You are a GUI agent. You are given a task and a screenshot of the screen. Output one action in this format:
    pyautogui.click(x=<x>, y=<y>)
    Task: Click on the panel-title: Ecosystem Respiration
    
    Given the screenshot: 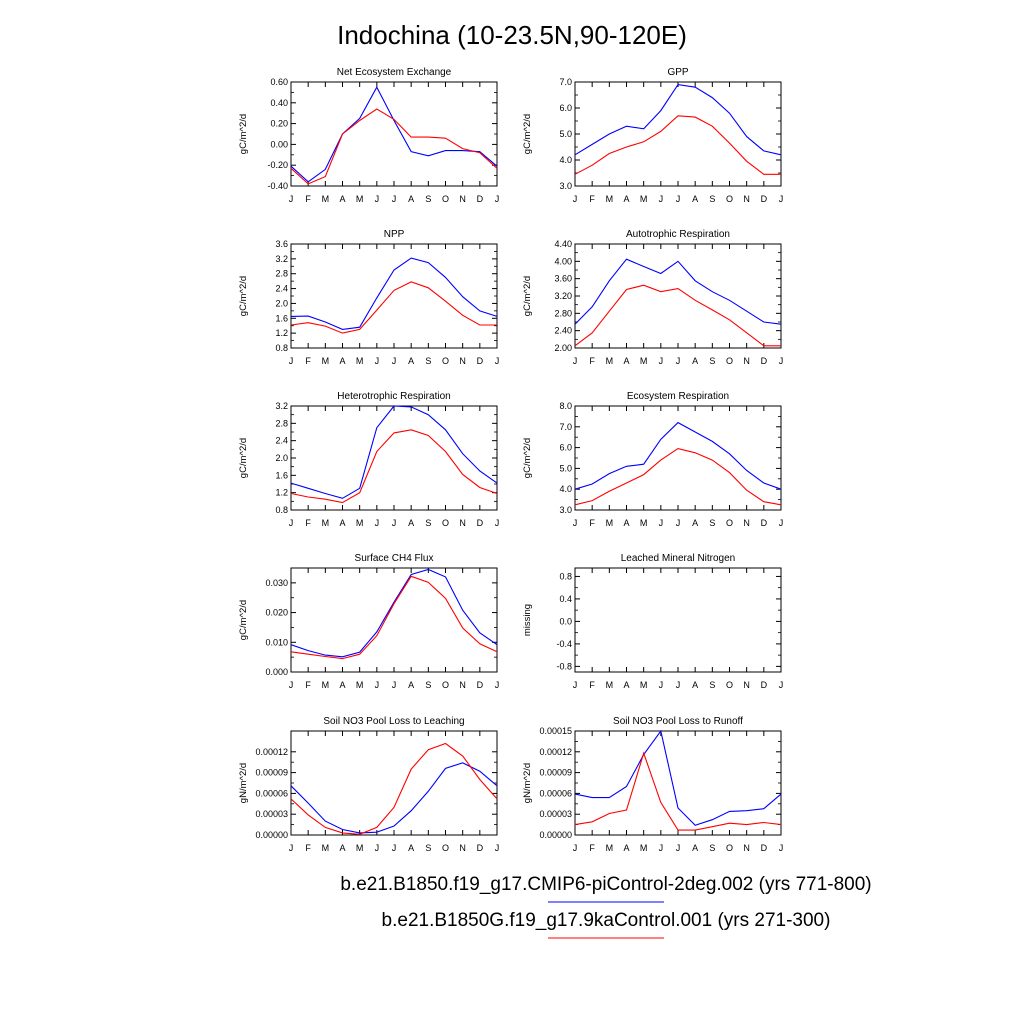 What is the action you would take?
    pyautogui.click(x=678, y=396)
    